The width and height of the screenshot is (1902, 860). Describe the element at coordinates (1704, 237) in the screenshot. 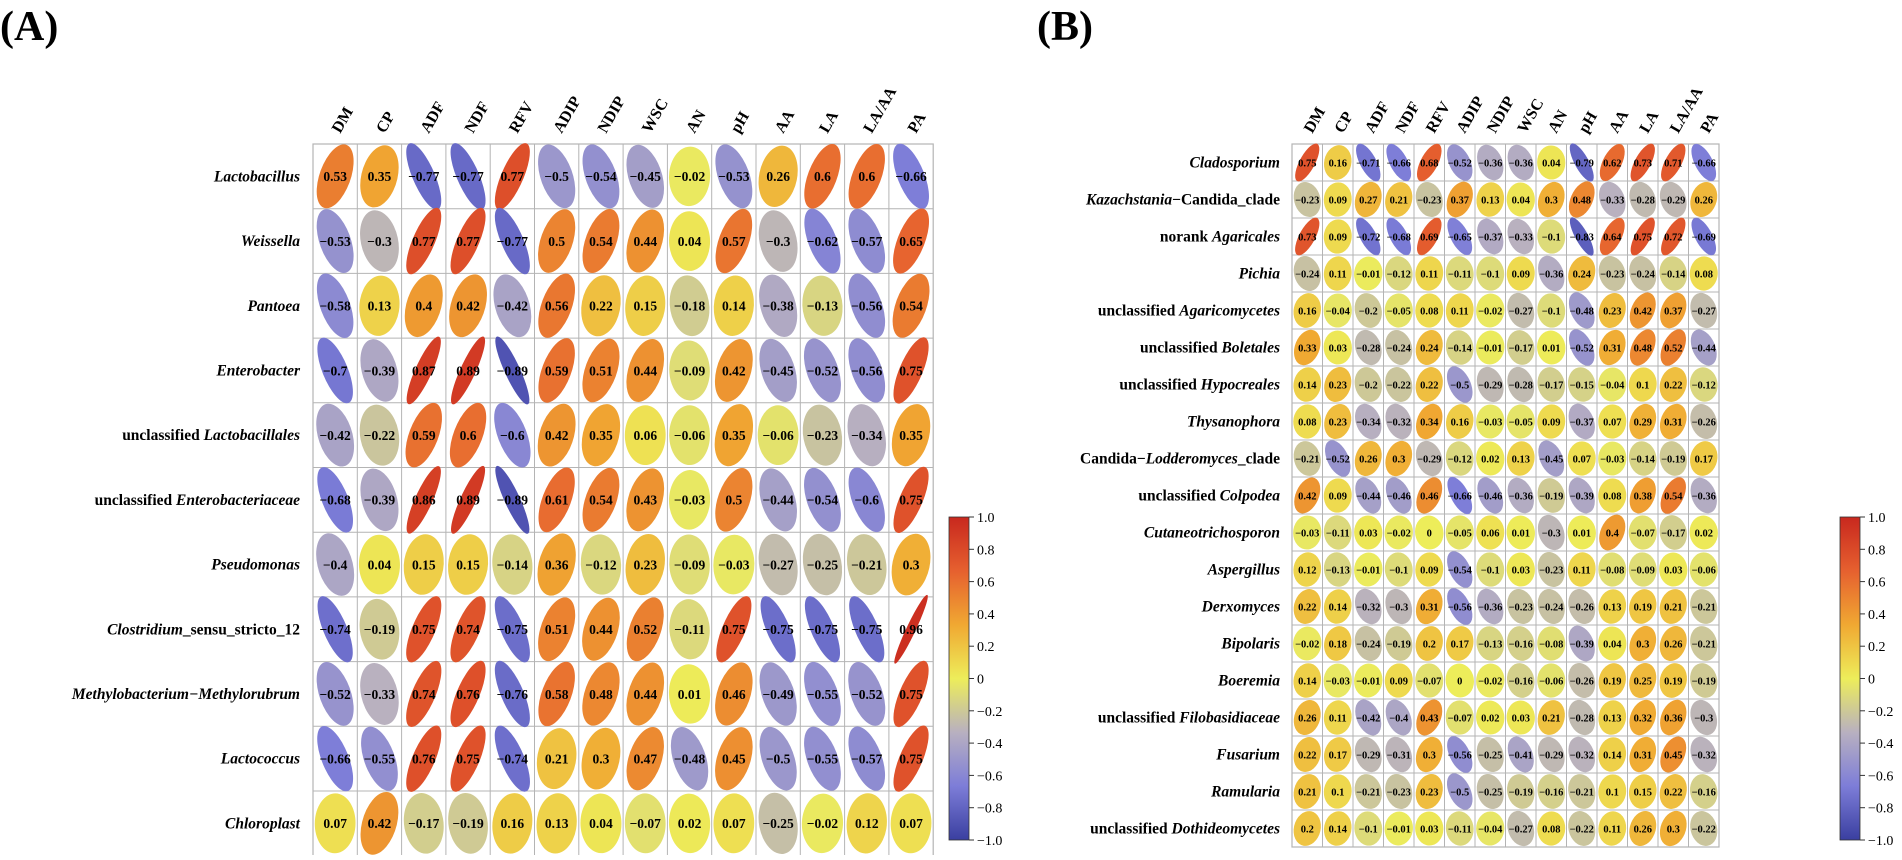

I see `cell-value: −0.69` at that location.